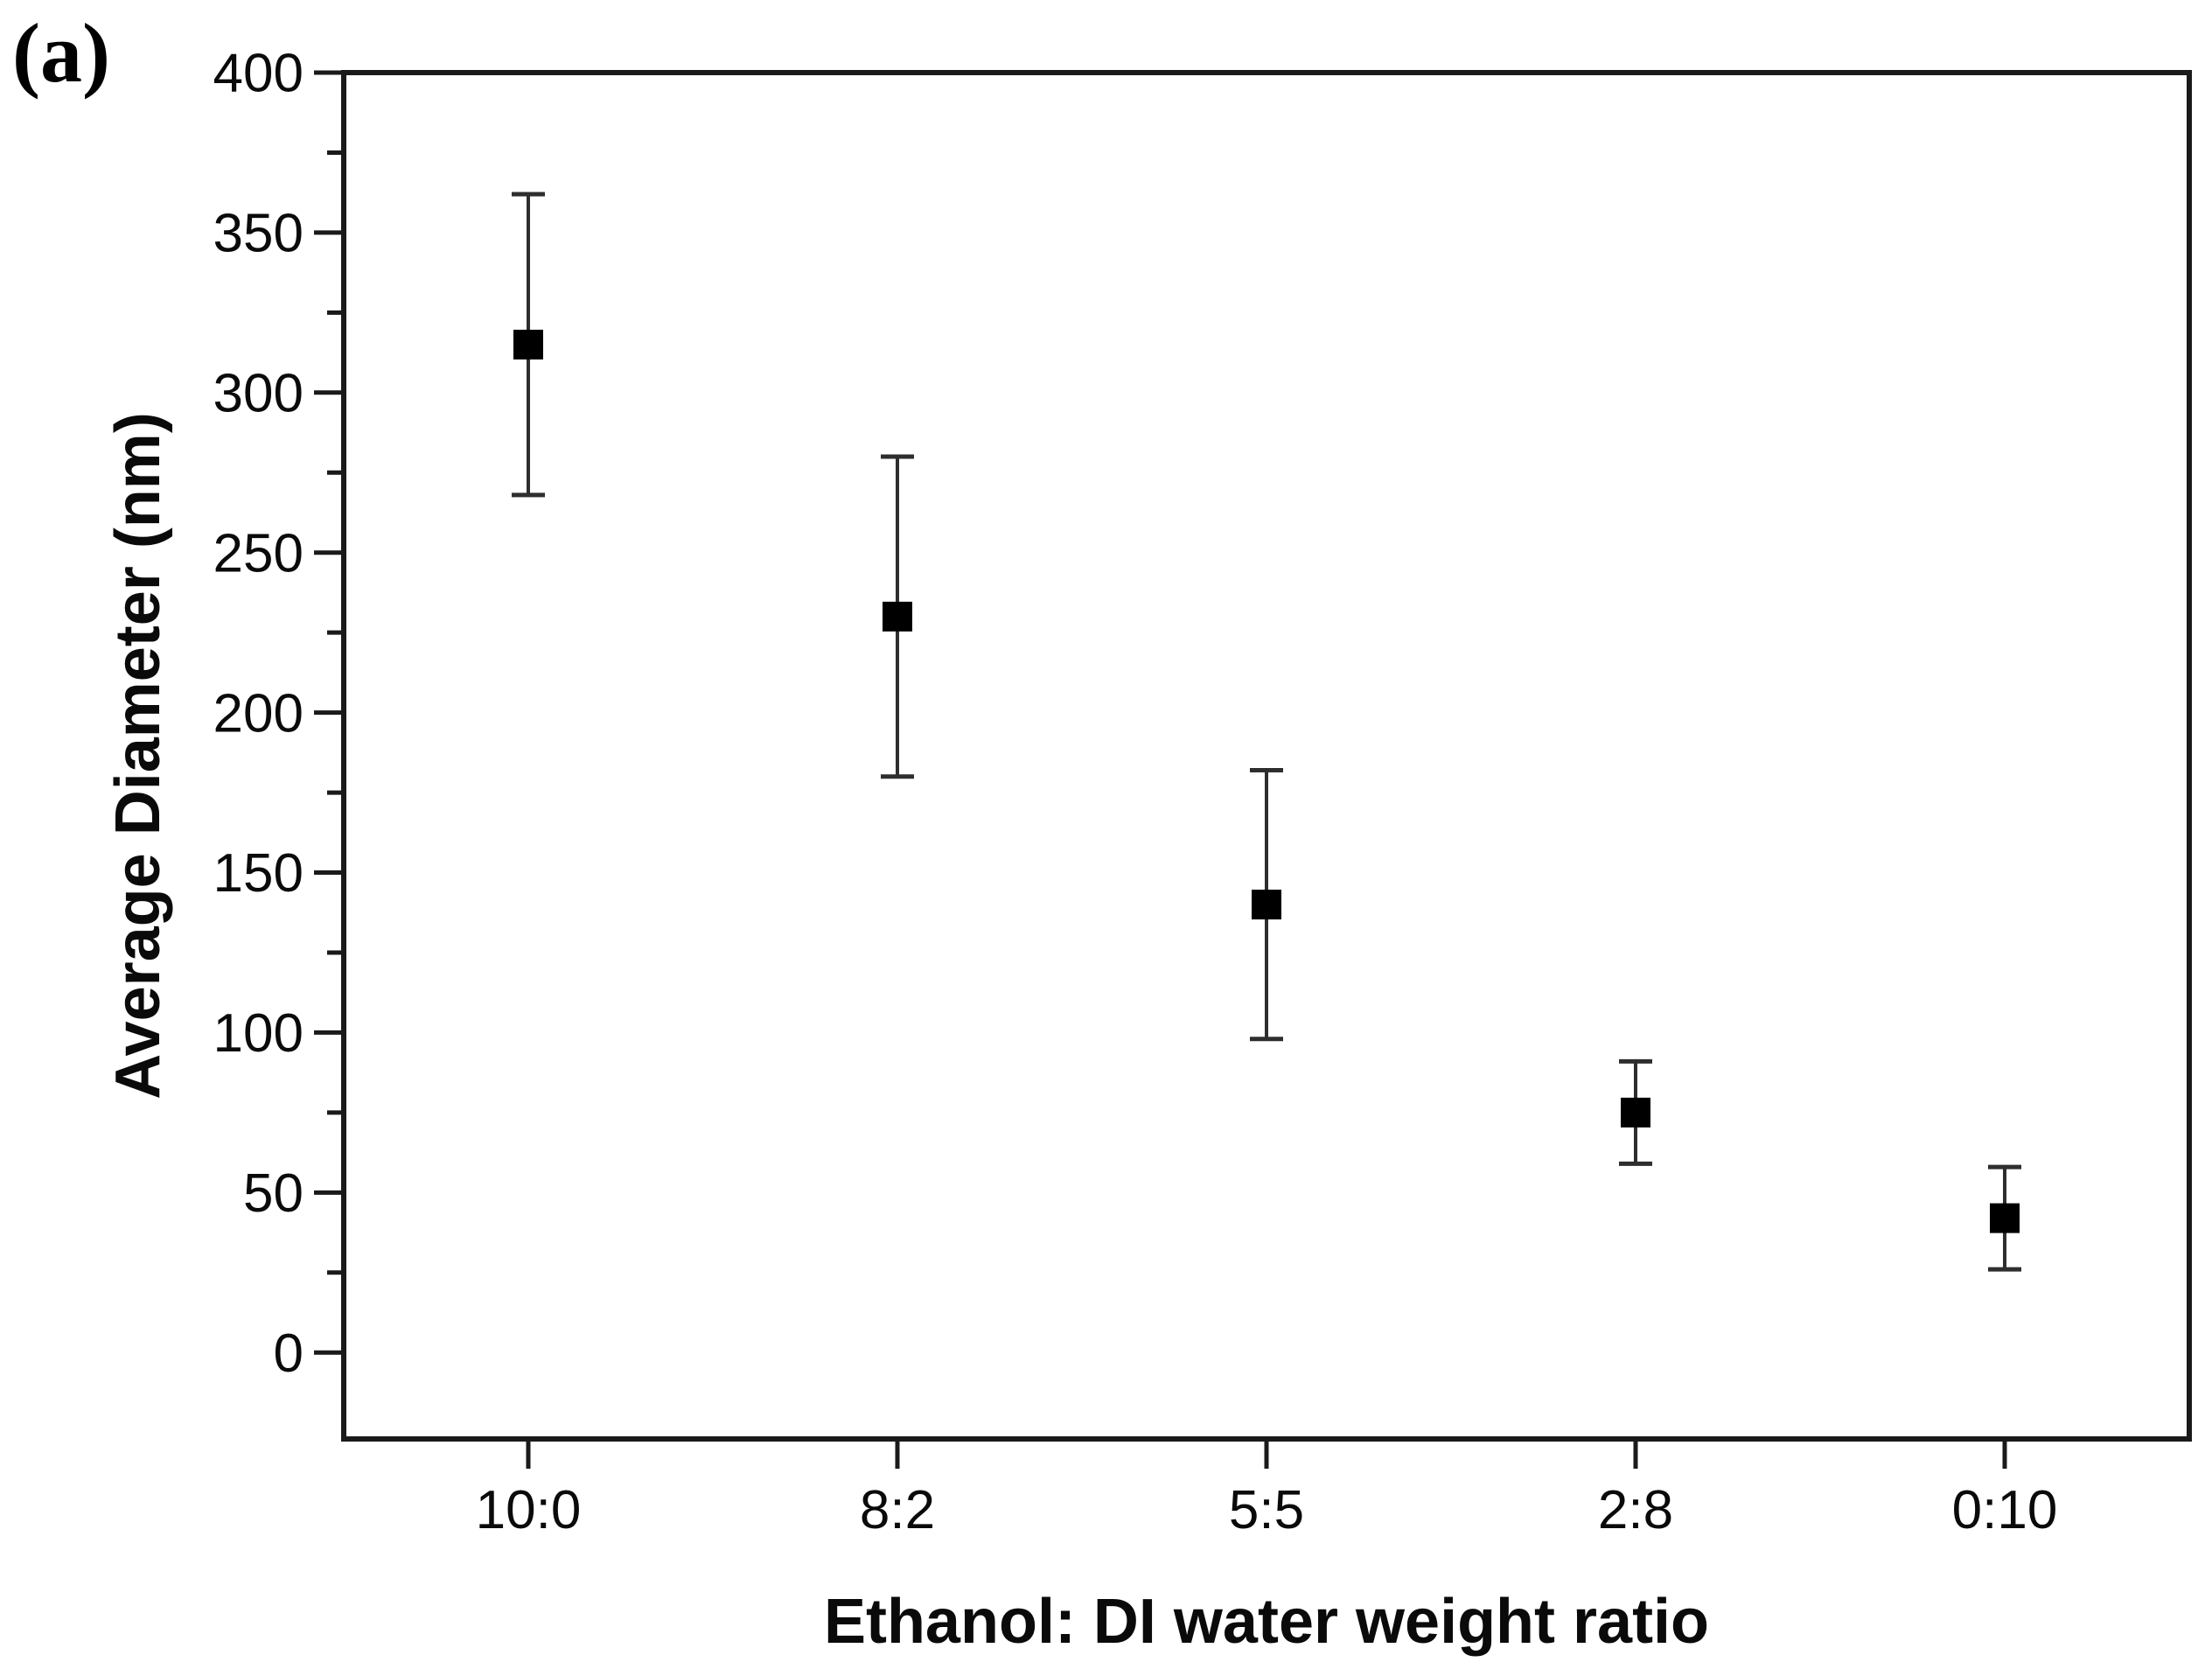 This screenshot has height=1669, width=2212. I want to click on x-tick-label: 5:5, so click(1266, 1510).